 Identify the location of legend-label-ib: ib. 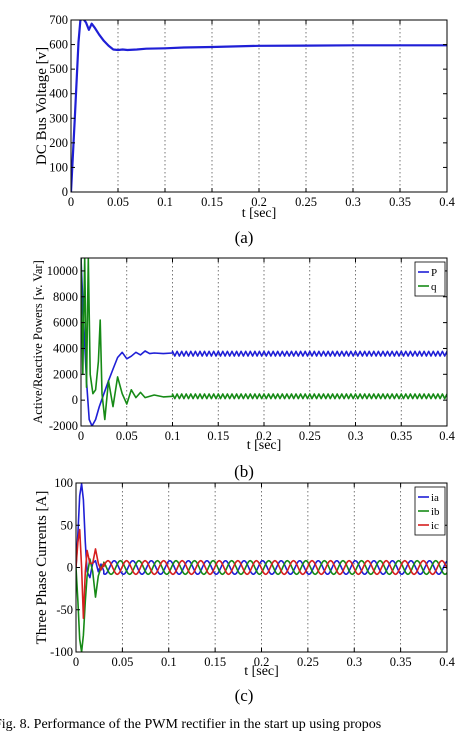
(435, 512).